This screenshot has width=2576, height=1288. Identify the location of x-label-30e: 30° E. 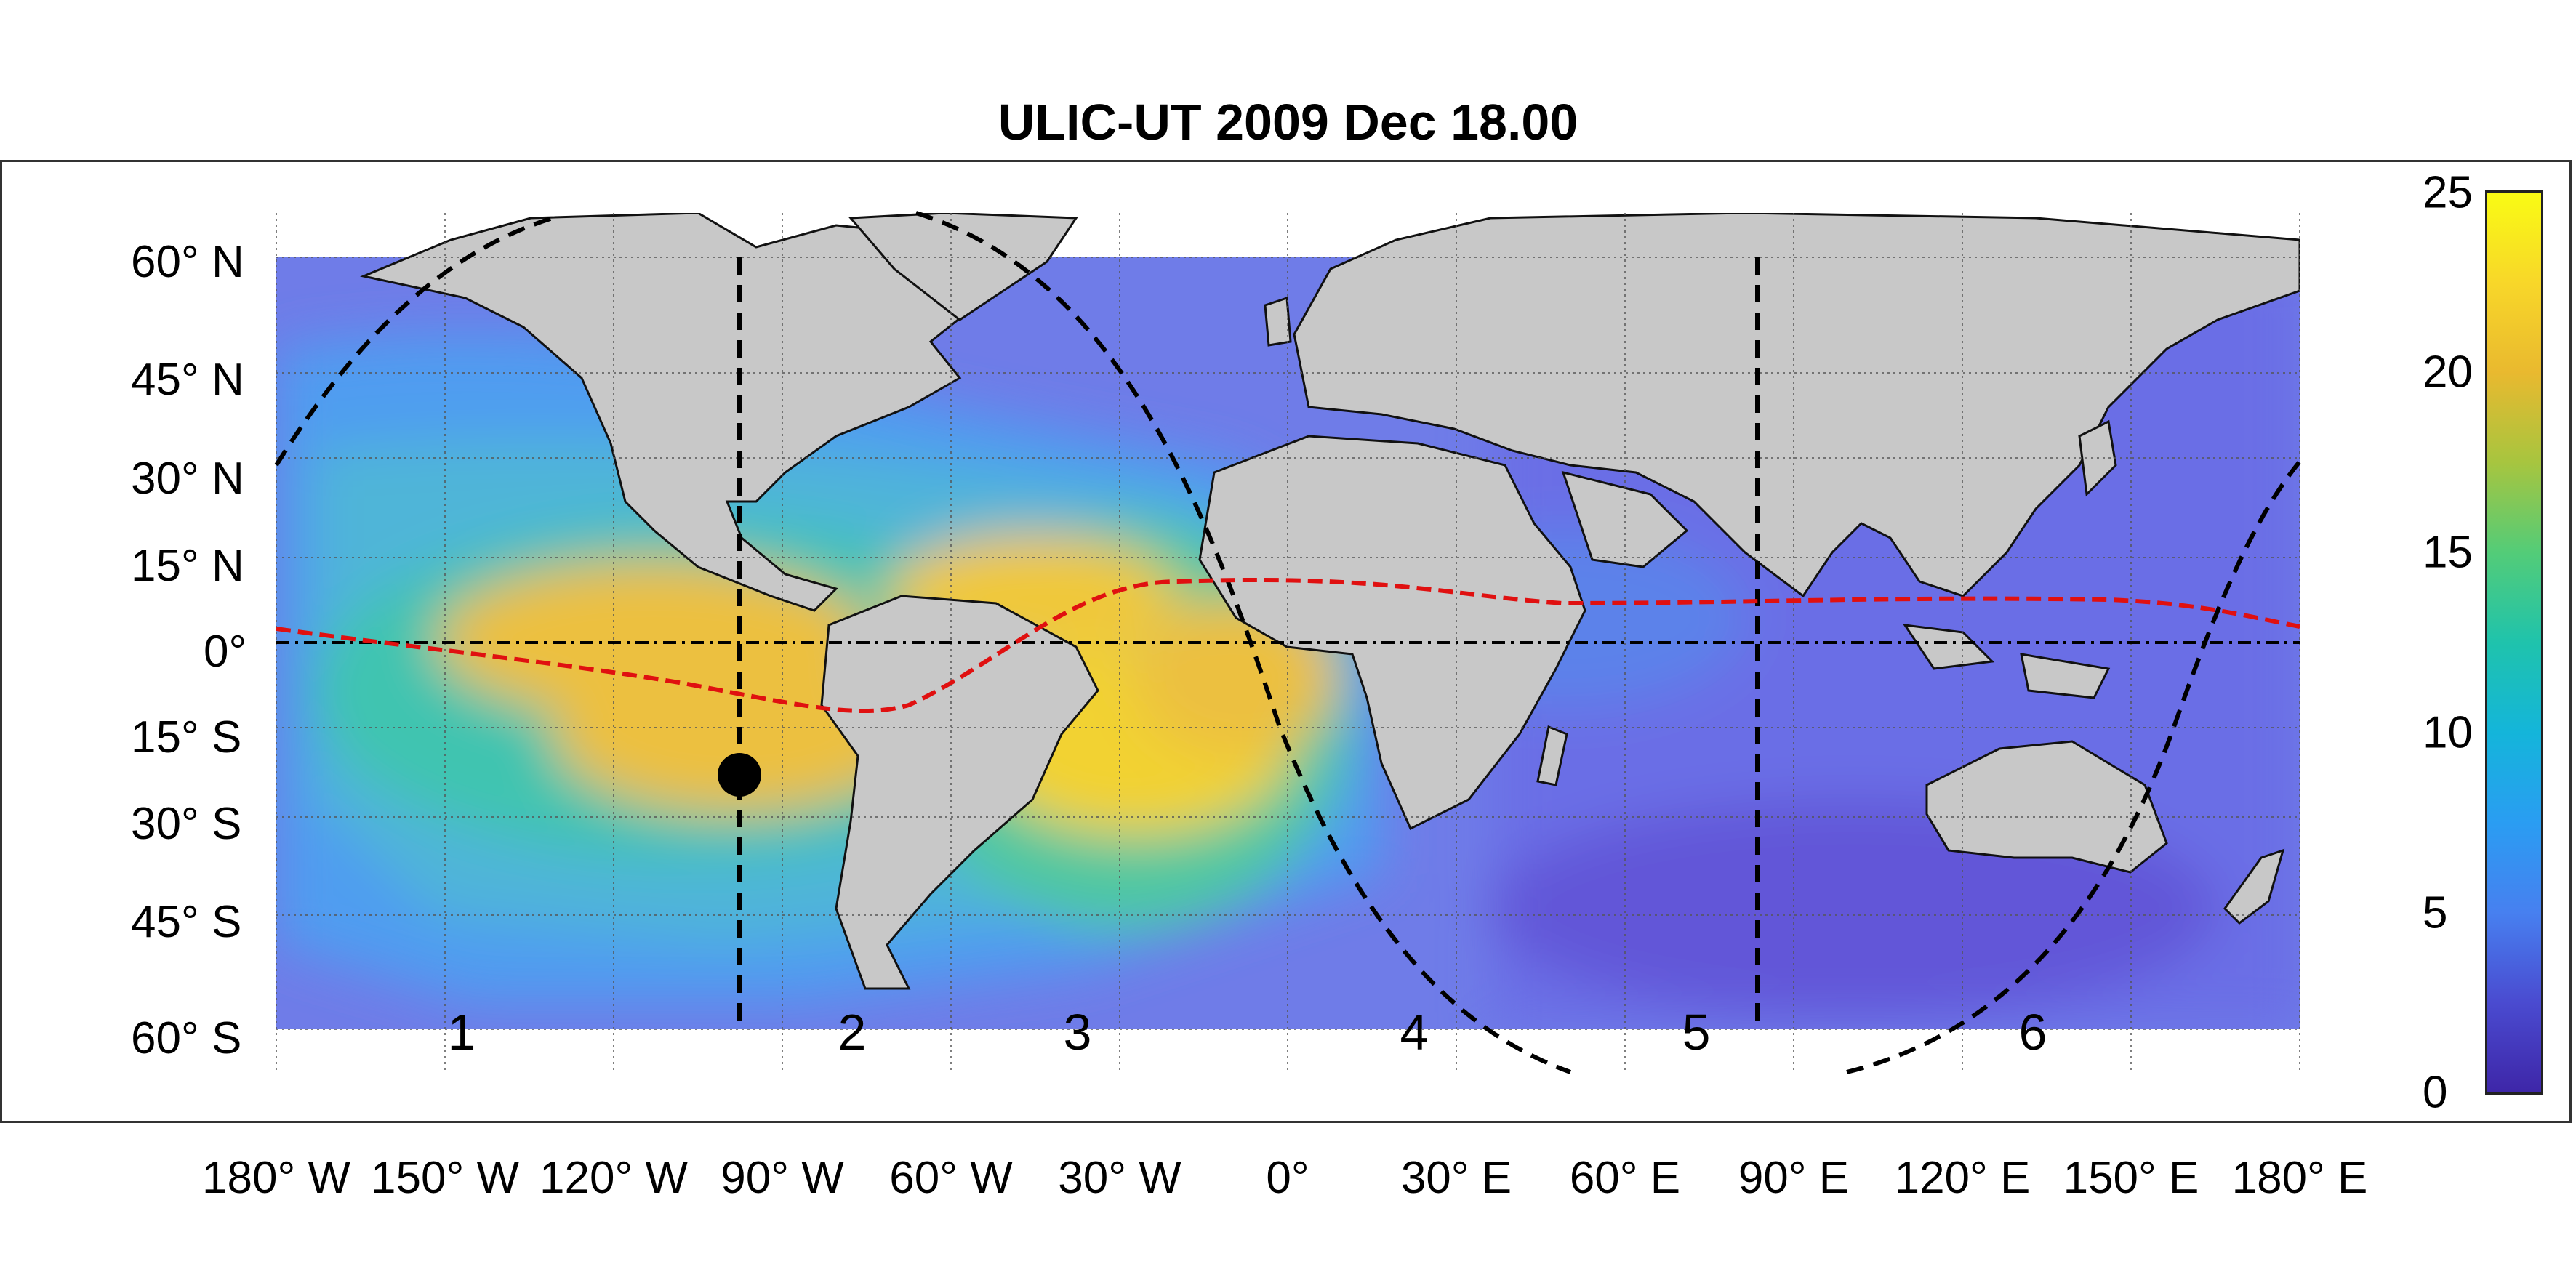
(1456, 1178).